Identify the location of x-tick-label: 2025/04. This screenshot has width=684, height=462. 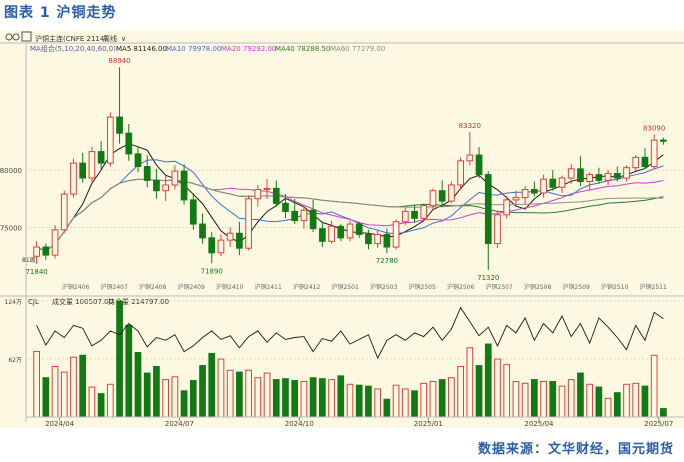
(539, 424).